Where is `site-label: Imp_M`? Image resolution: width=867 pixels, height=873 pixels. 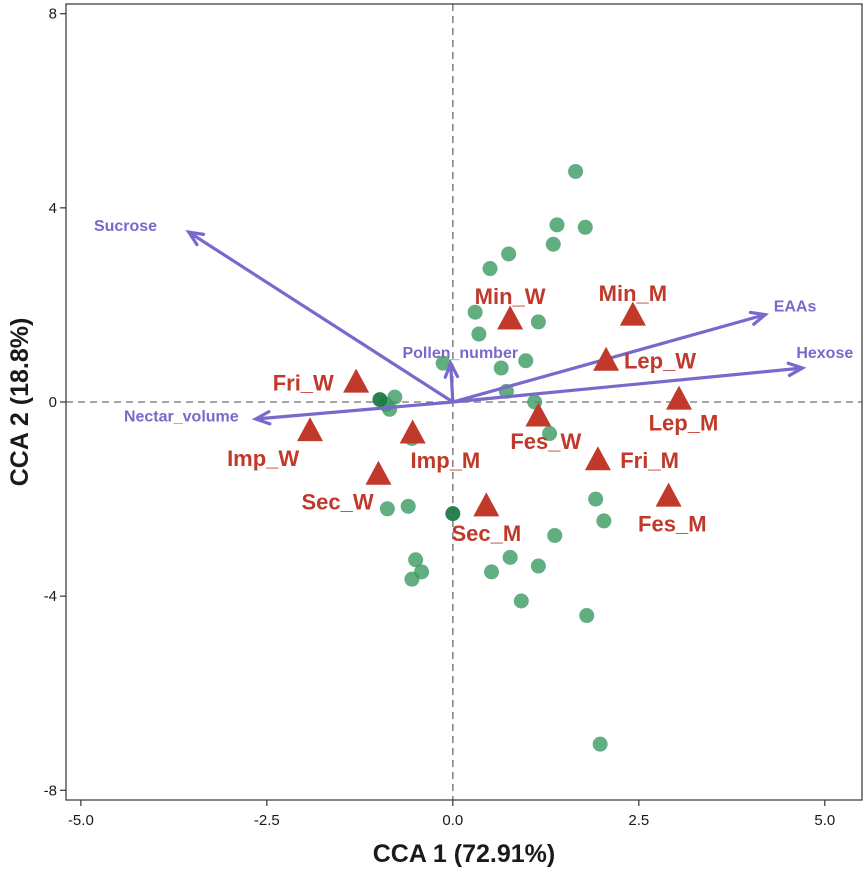 site-label: Imp_M is located at coordinates (446, 460).